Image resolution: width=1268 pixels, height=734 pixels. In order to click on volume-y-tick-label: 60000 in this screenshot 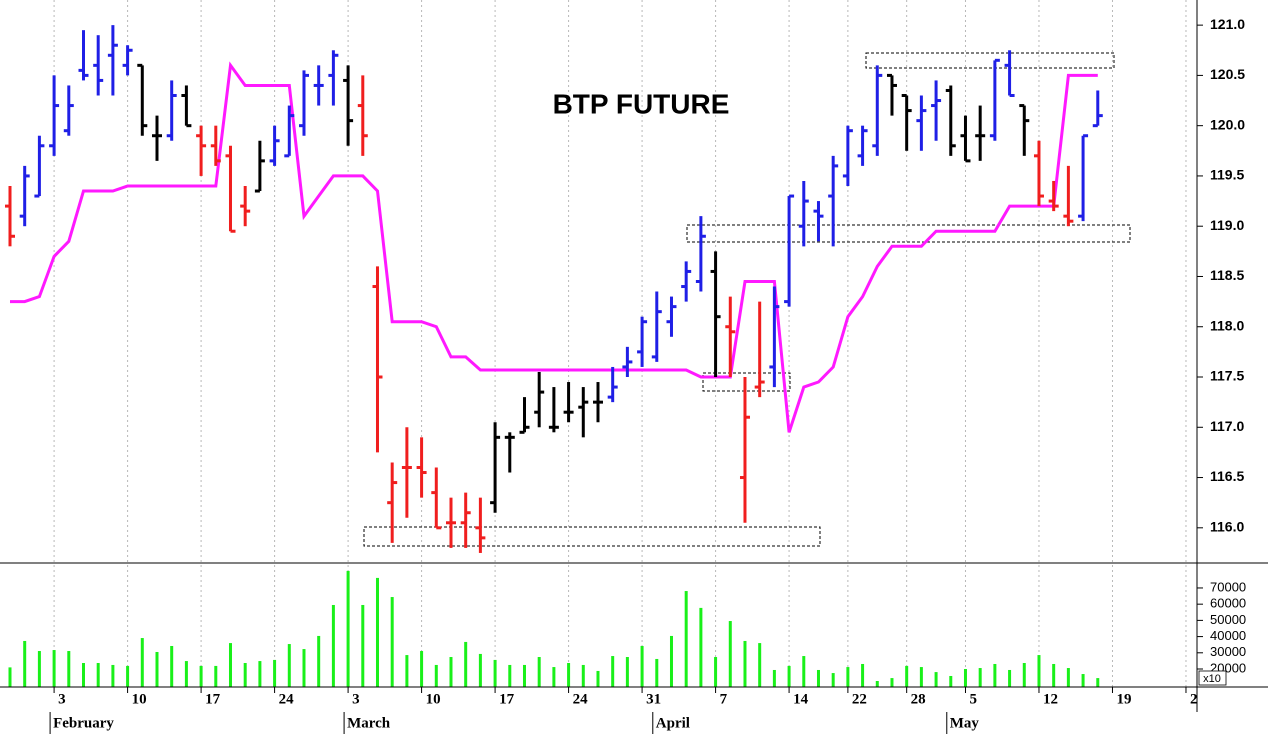, I will do `click(1228, 603)`.